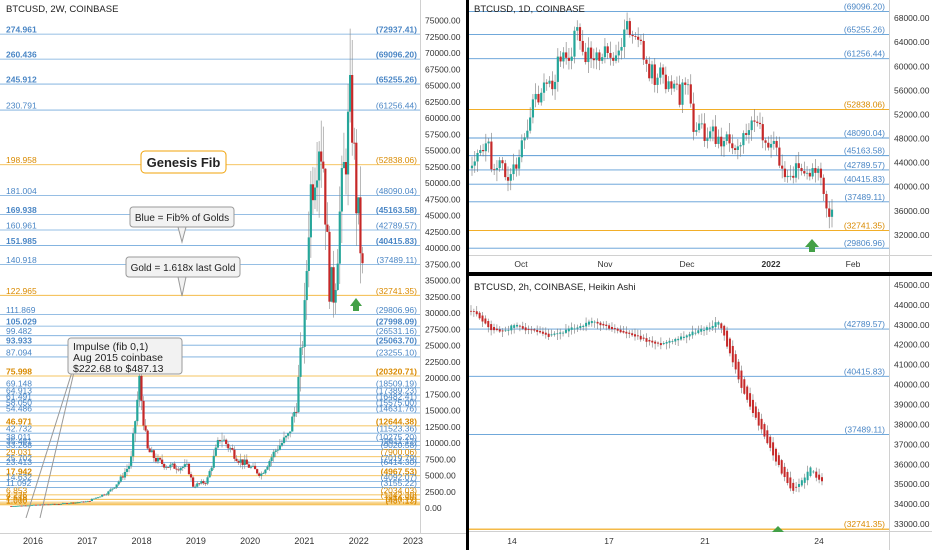 The width and height of the screenshot is (932, 550). I want to click on time-tick-label: 2022, so click(359, 541).